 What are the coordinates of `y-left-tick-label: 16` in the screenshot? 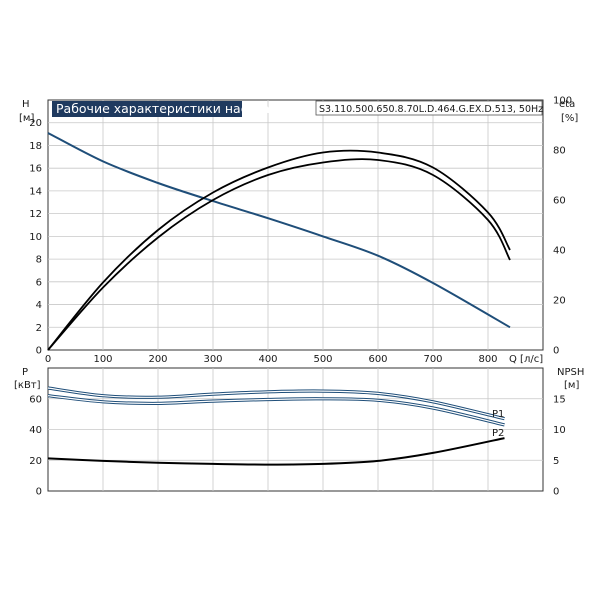 It's located at (35, 169).